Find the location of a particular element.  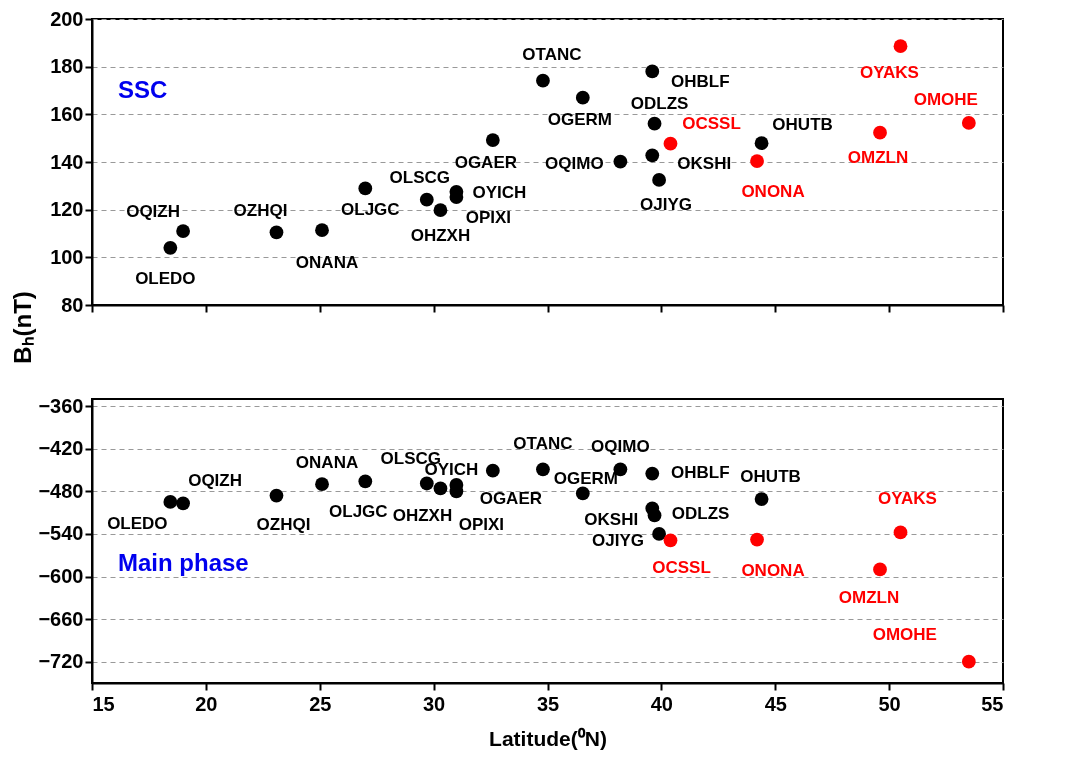

x-tick-label: 50 is located at coordinates (889, 703).